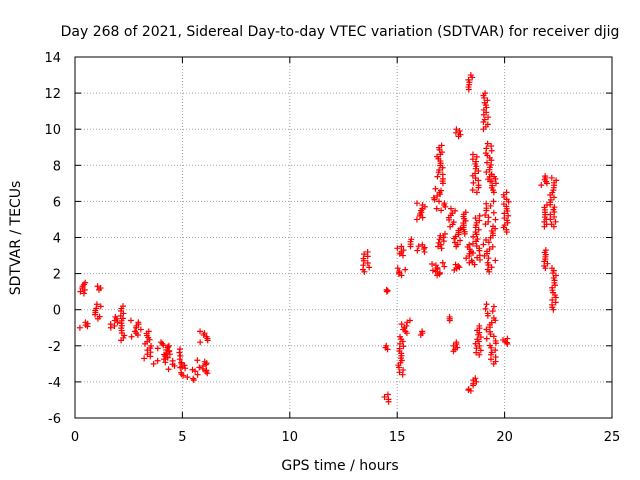  Describe the element at coordinates (57, 275) in the screenshot. I see `y-tick-label: 2` at that location.